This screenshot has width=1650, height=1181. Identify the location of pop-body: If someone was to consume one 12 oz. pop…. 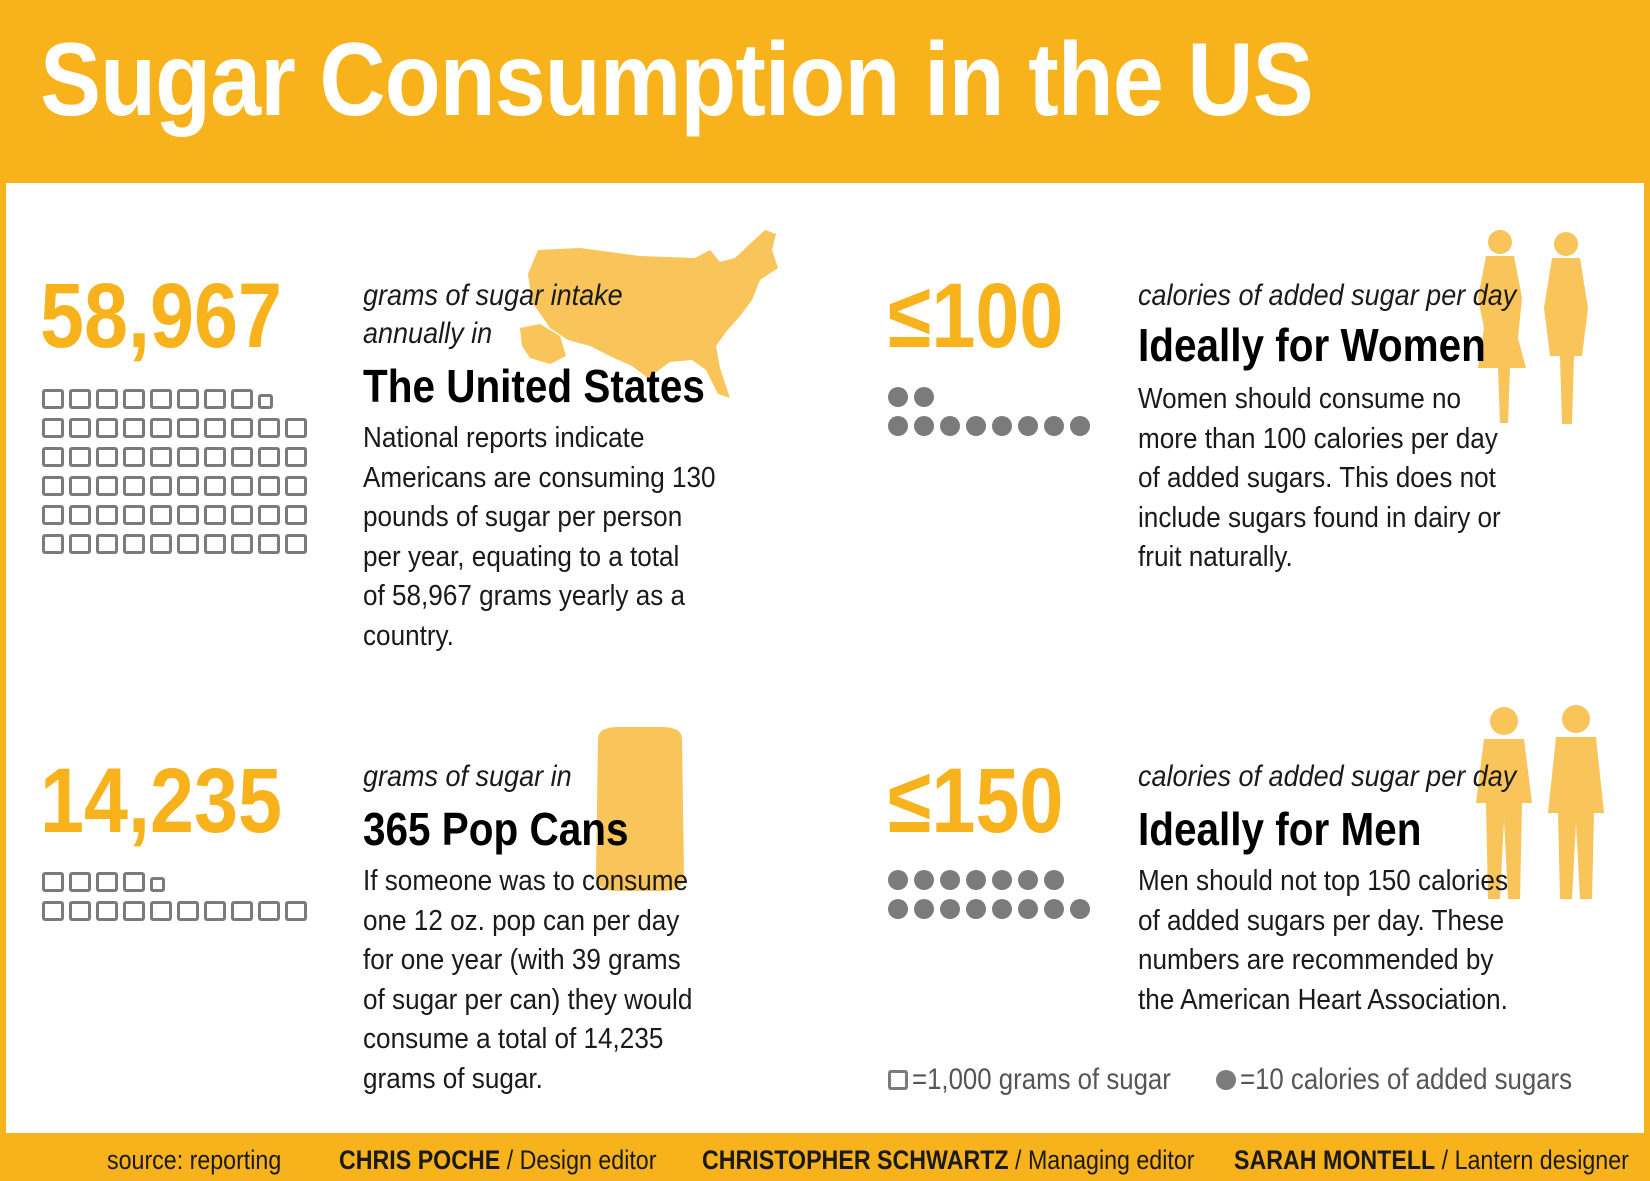
(528, 980).